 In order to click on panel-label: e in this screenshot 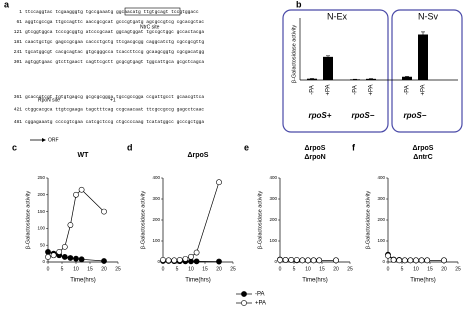, I will do `click(246, 147)`.